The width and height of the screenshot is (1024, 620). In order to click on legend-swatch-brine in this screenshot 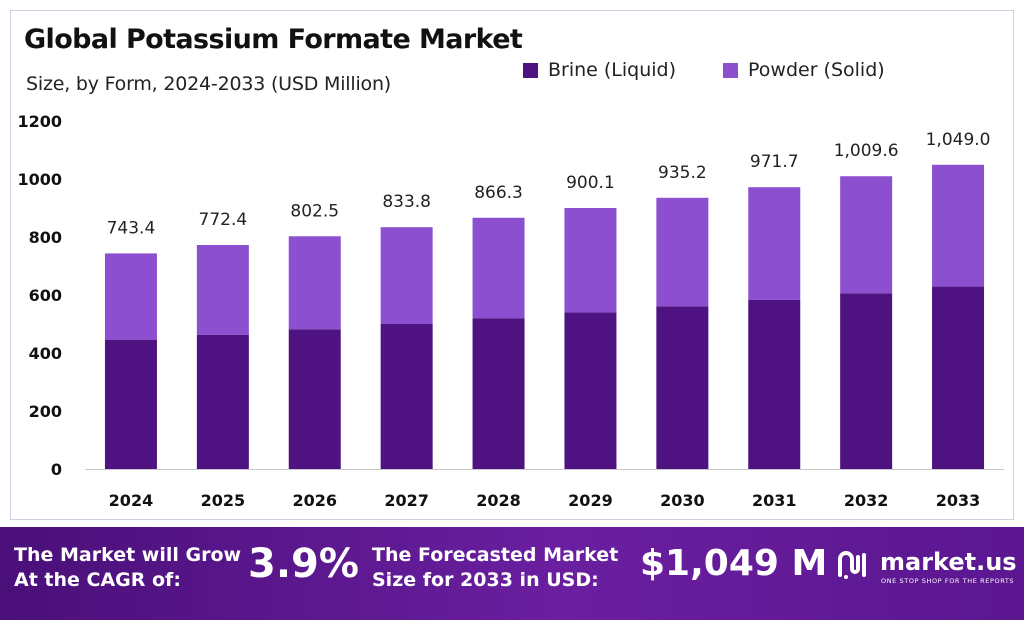, I will do `click(530, 70)`.